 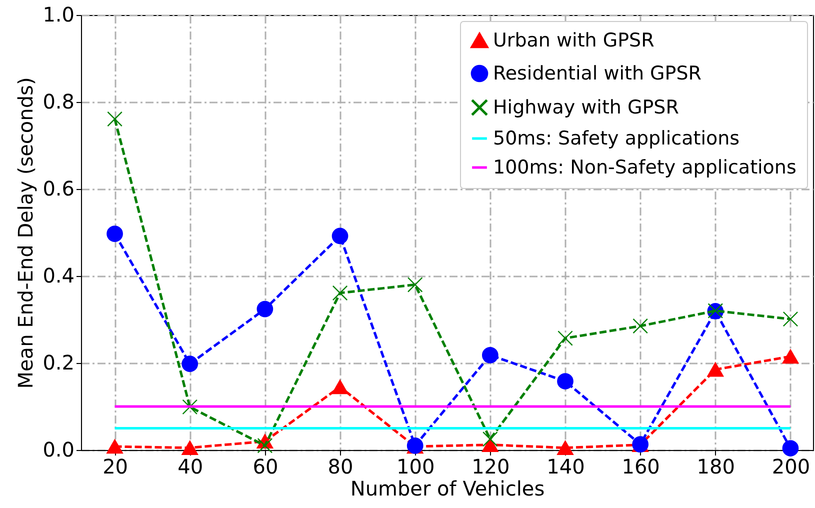 I want to click on x-tick-label: 100, so click(x=415, y=466).